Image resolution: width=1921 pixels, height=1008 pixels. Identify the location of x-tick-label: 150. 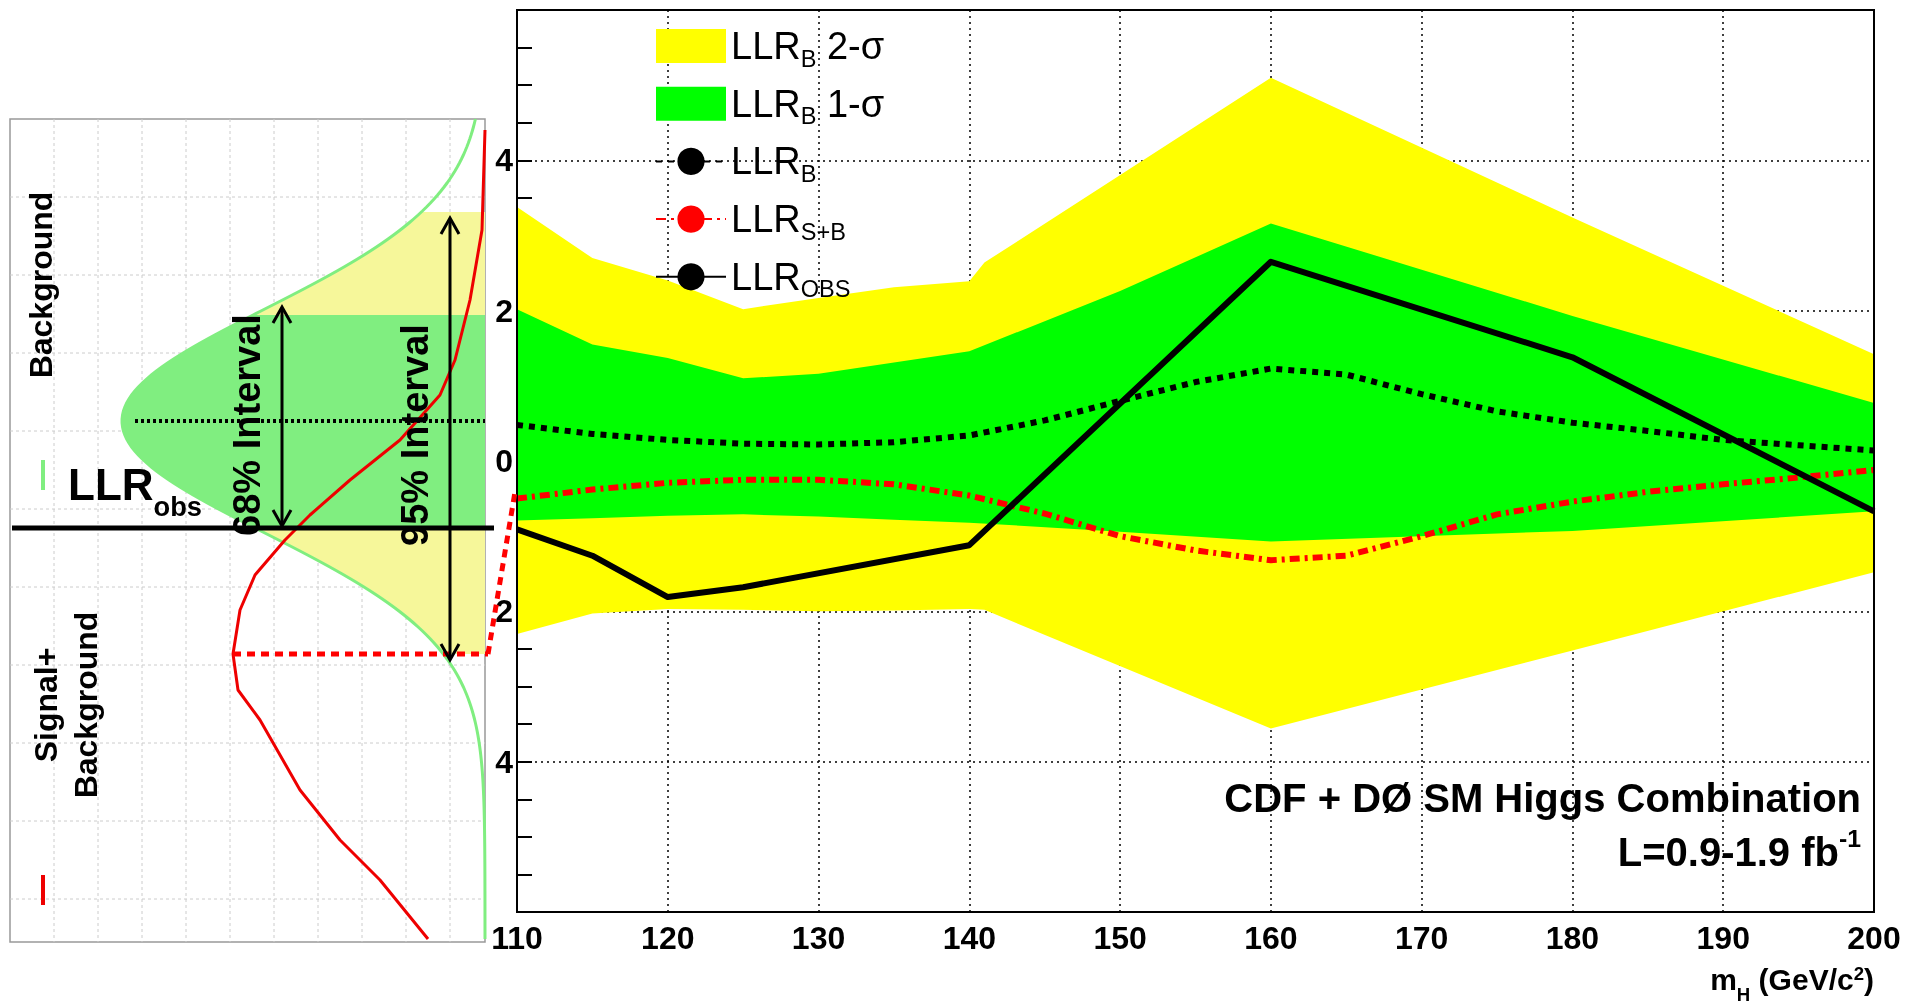
(1120, 938).